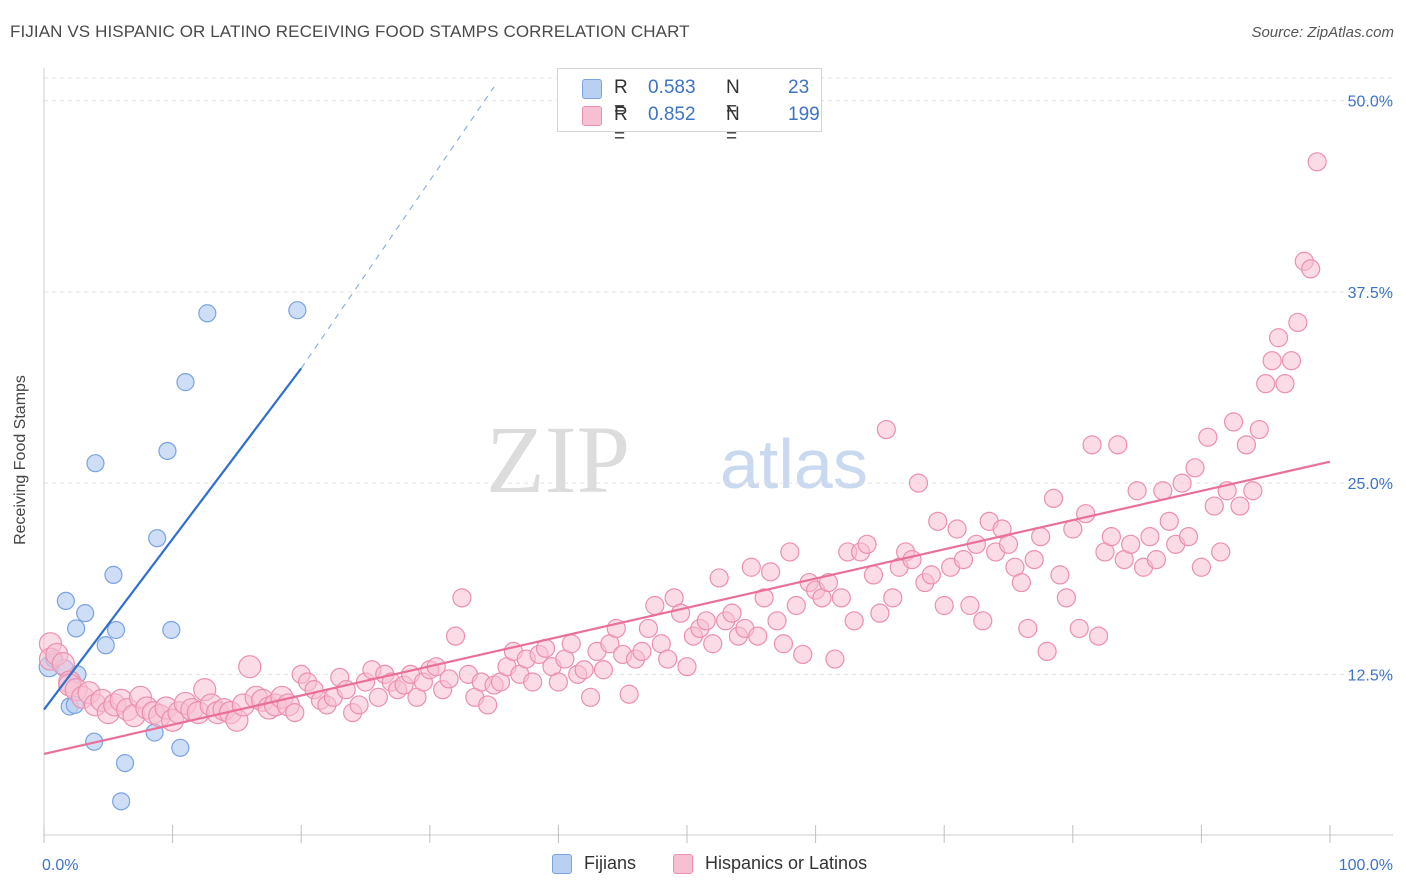 This screenshot has width=1406, height=892. Describe the element at coordinates (1366, 865) in the screenshot. I see `x-tick-label: 100.0%` at that location.